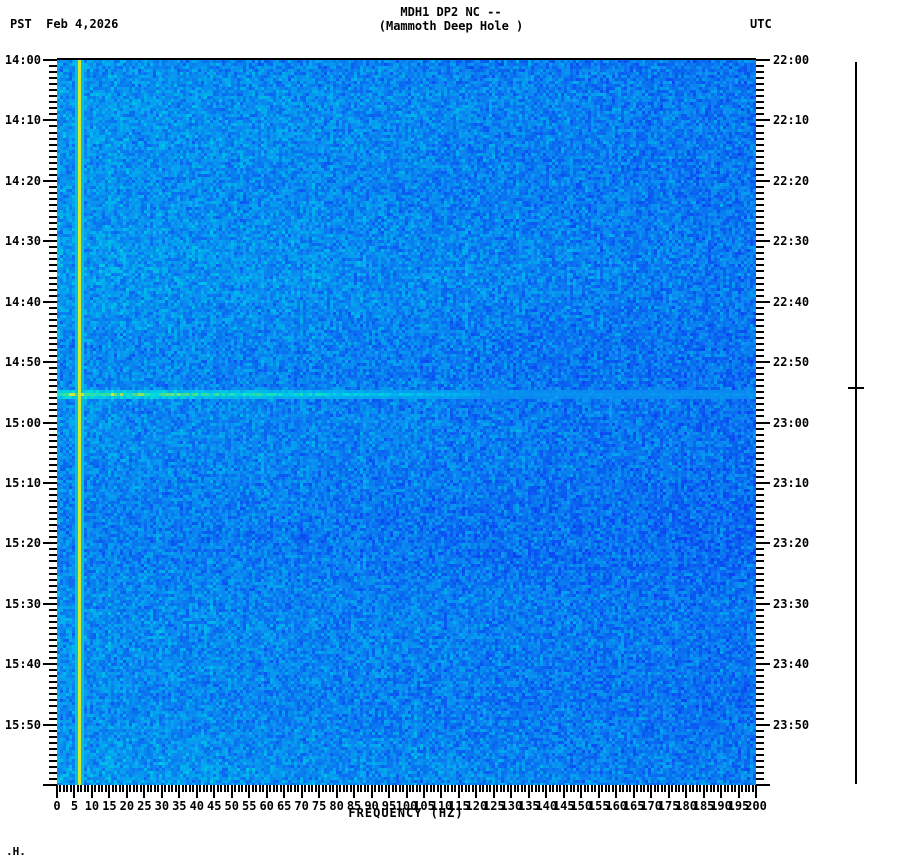 This screenshot has width=902, height=864. I want to click on freq-label: 120, so click(476, 806).